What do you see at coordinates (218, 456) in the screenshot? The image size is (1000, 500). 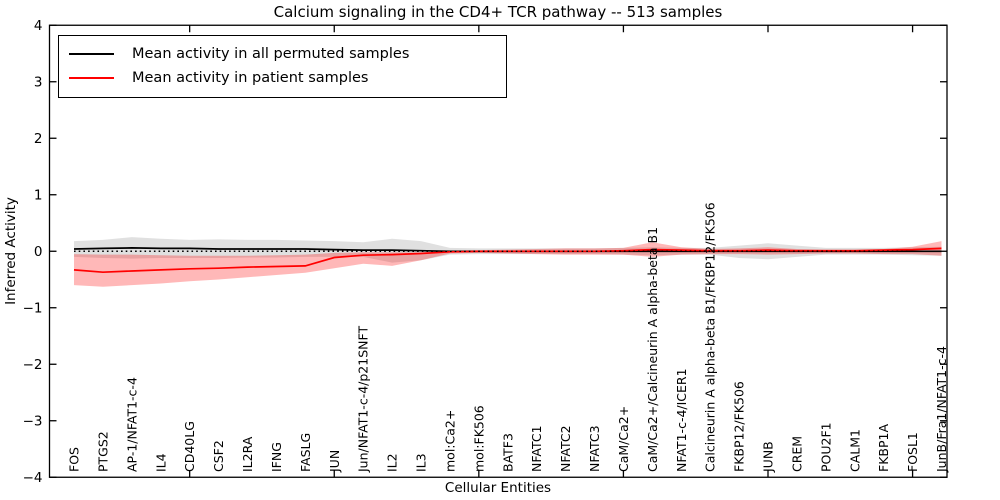 I see `x-category-label: CSF2` at bounding box center [218, 456].